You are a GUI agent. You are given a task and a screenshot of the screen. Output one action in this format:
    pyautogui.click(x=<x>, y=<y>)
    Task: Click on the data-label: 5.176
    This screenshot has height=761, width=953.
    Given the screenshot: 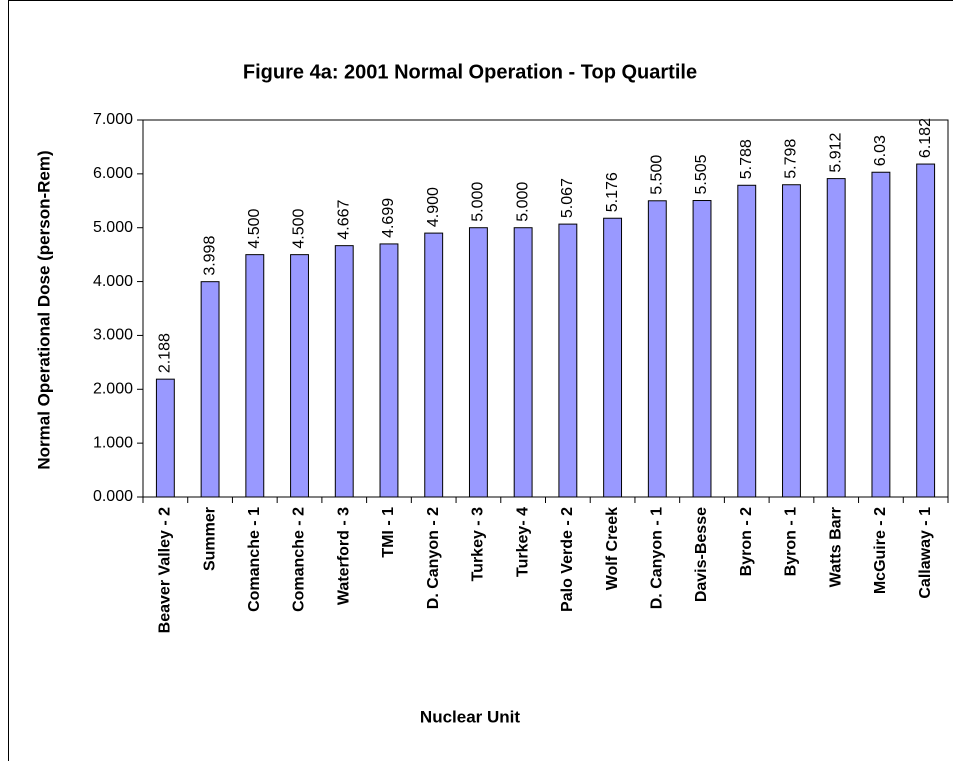 What is the action you would take?
    pyautogui.click(x=612, y=192)
    